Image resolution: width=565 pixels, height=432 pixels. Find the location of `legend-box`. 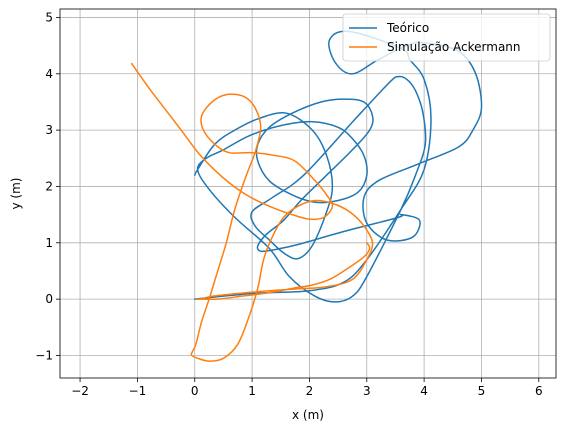

legend-box is located at coordinates (446, 37).